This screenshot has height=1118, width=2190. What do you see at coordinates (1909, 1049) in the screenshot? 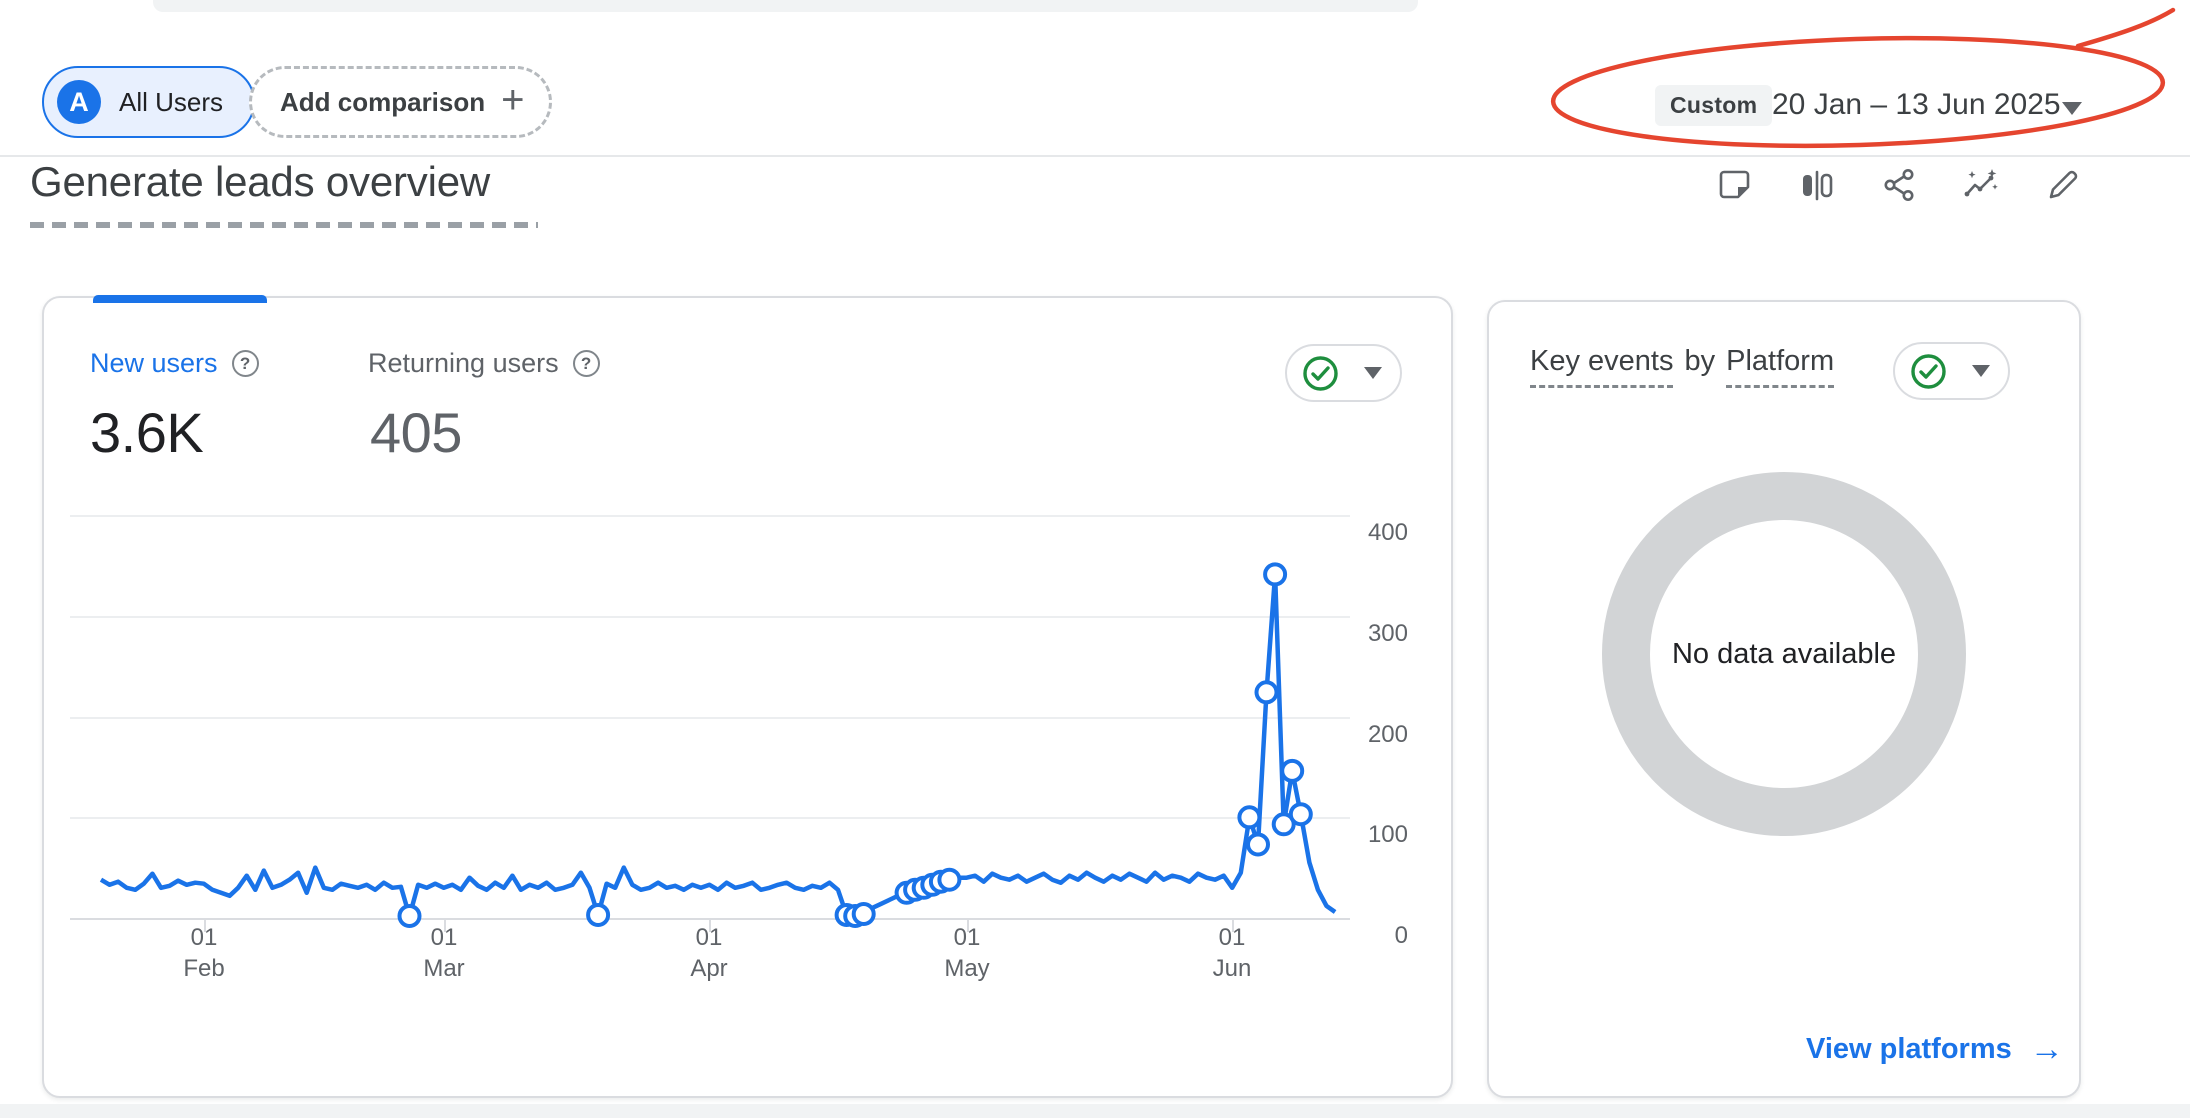
I see `view-platforms-label: View platforms` at bounding box center [1909, 1049].